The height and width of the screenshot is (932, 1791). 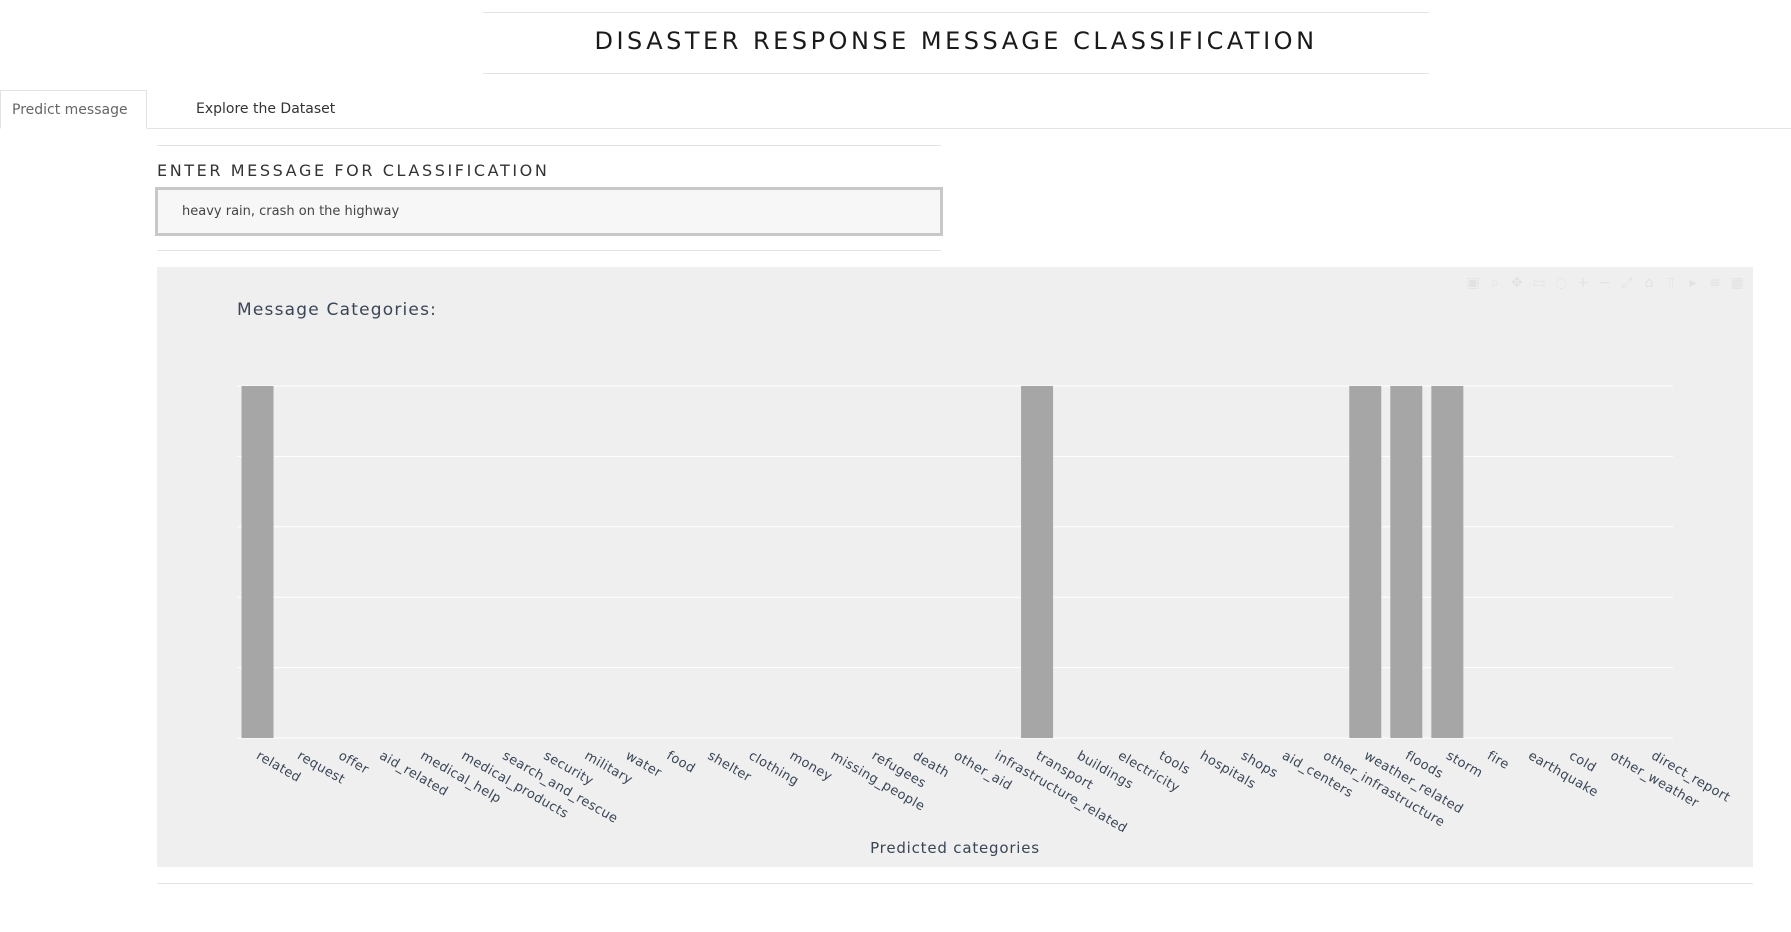 I want to click on message-input-label: ENTER MESSAGE FOR CLASSIFICATION, so click(x=353, y=170).